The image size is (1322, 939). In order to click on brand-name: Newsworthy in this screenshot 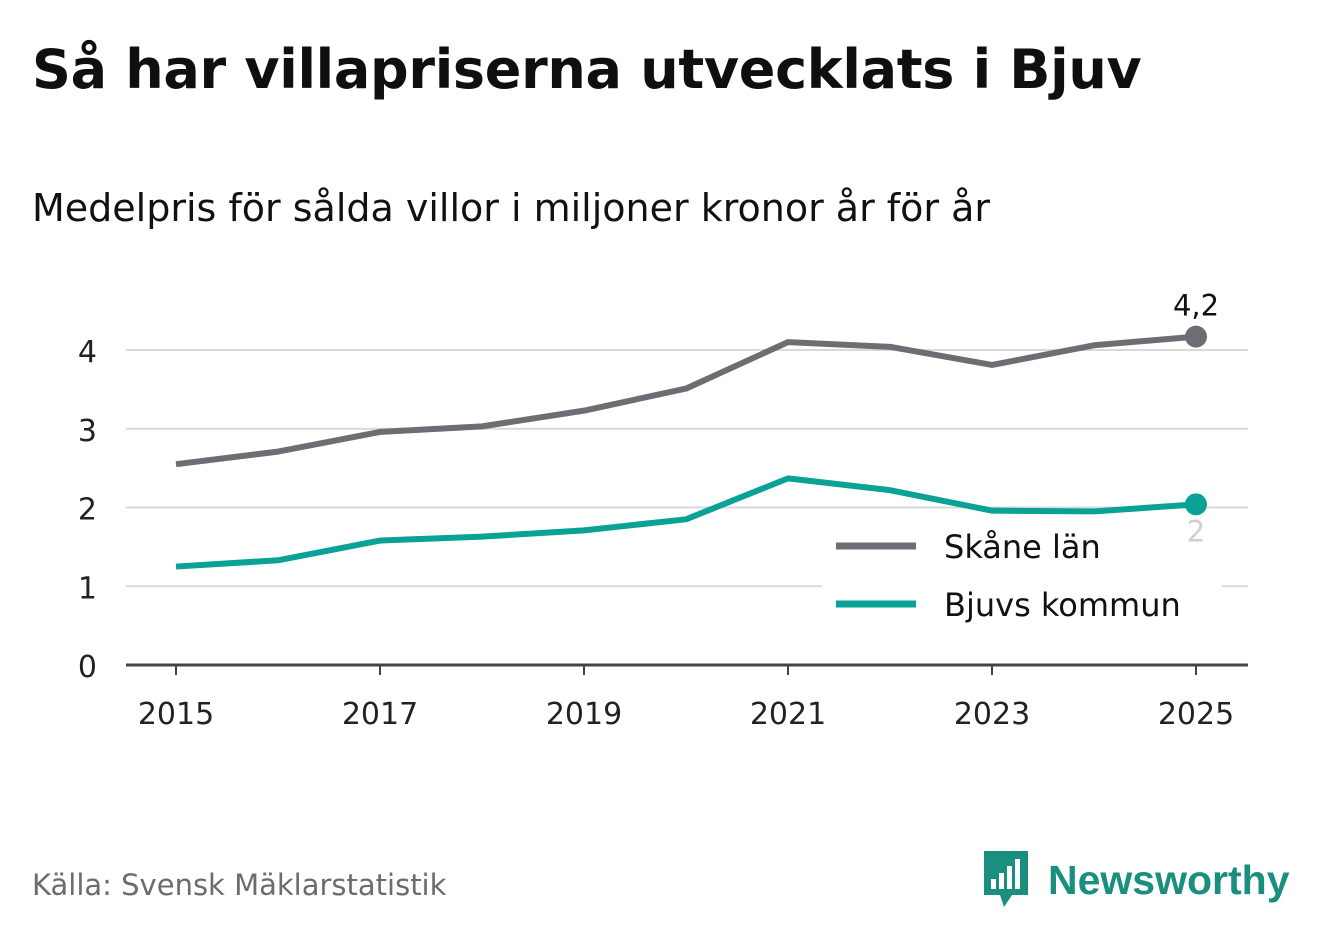, I will do `click(1169, 879)`.